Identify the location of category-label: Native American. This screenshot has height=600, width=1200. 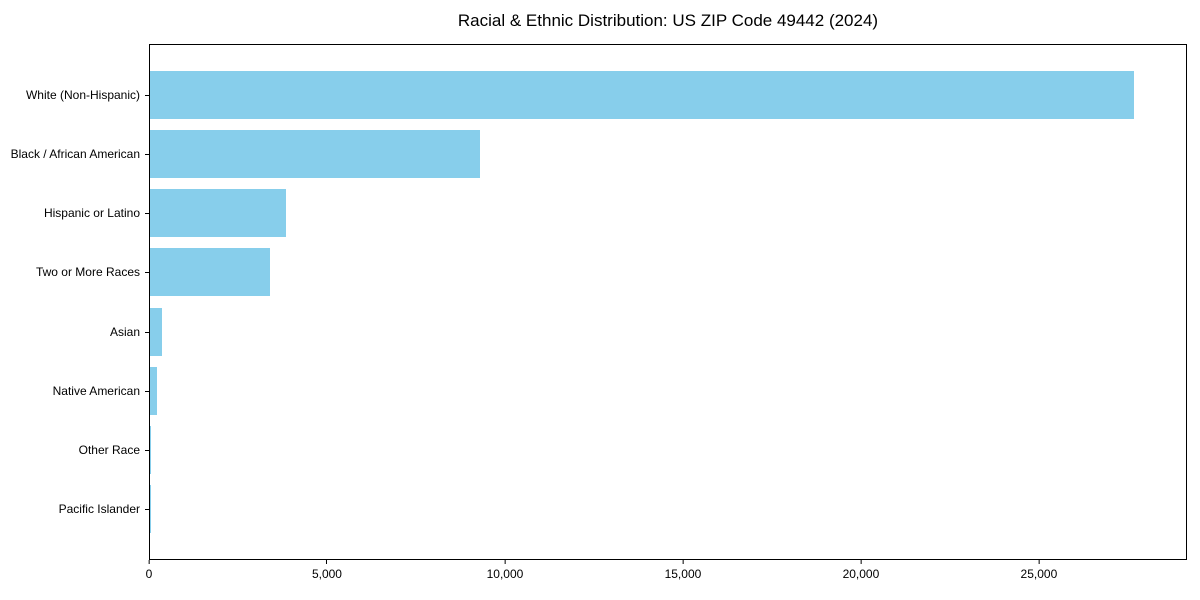
(96, 390).